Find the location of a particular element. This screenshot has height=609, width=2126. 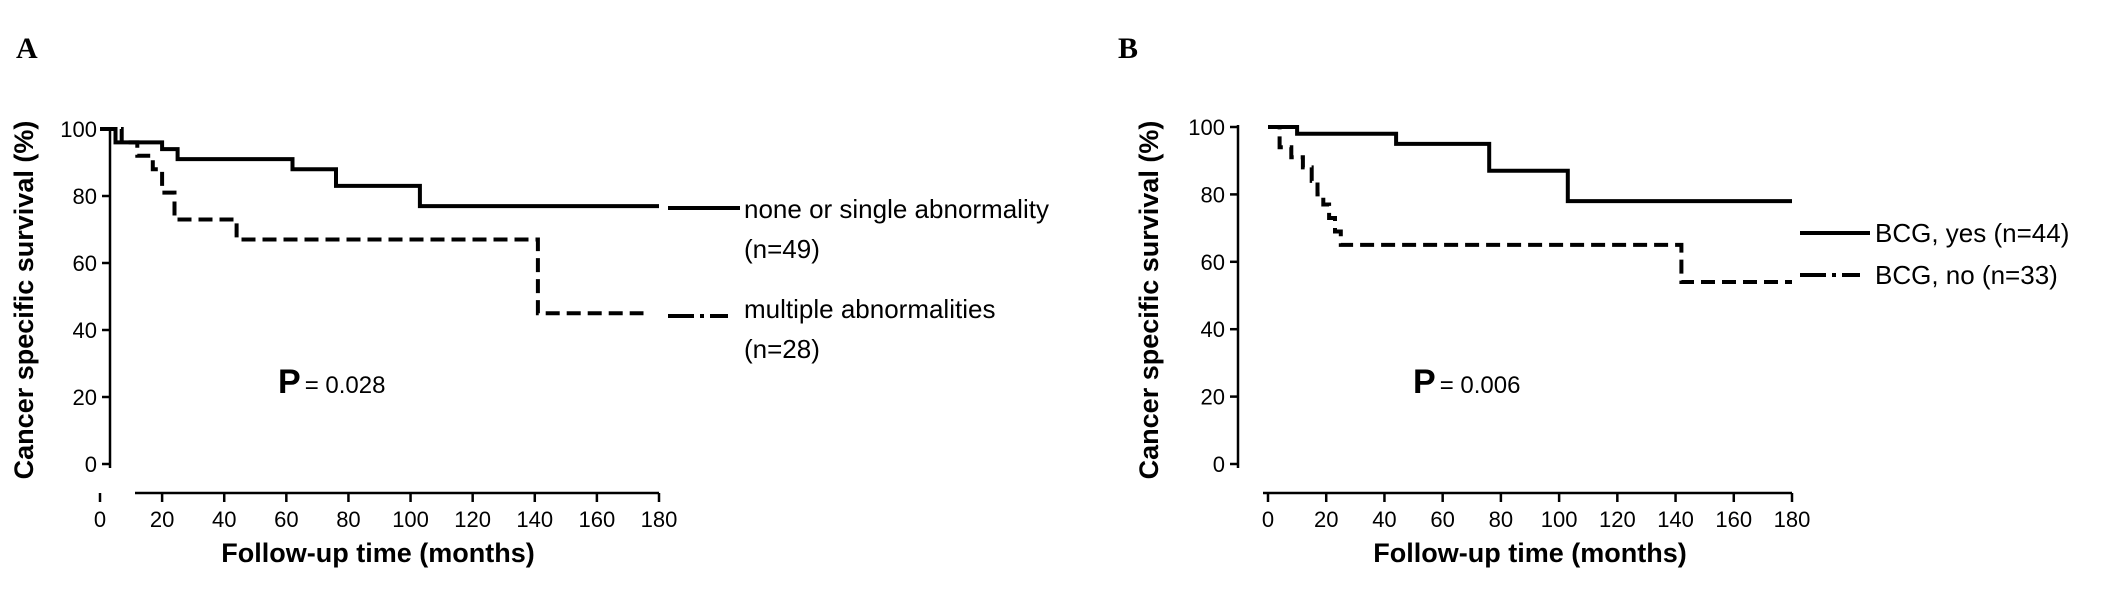

panel-b-label: B is located at coordinates (1128, 48).